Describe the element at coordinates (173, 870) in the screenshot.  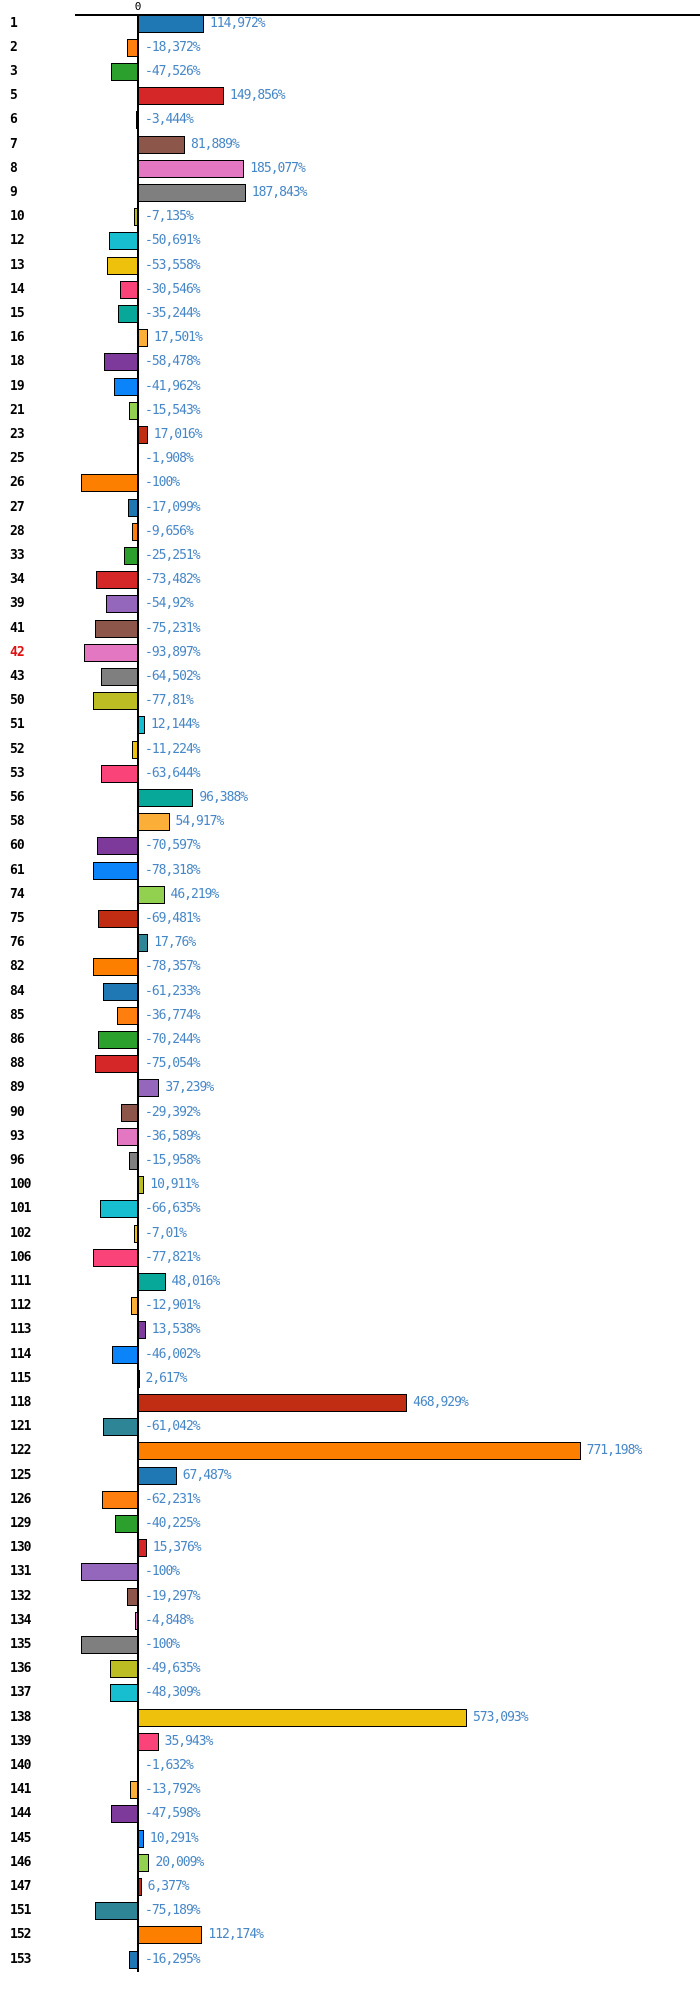
I see `value-label-61: -78,318%` at that location.